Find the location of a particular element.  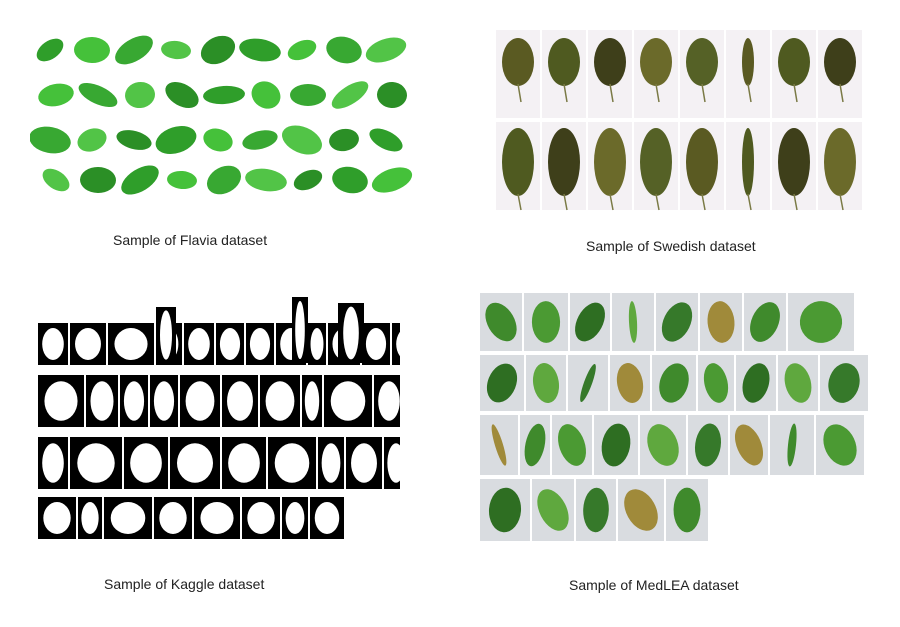

swedish-leaf-grid is located at coordinates (681, 121).